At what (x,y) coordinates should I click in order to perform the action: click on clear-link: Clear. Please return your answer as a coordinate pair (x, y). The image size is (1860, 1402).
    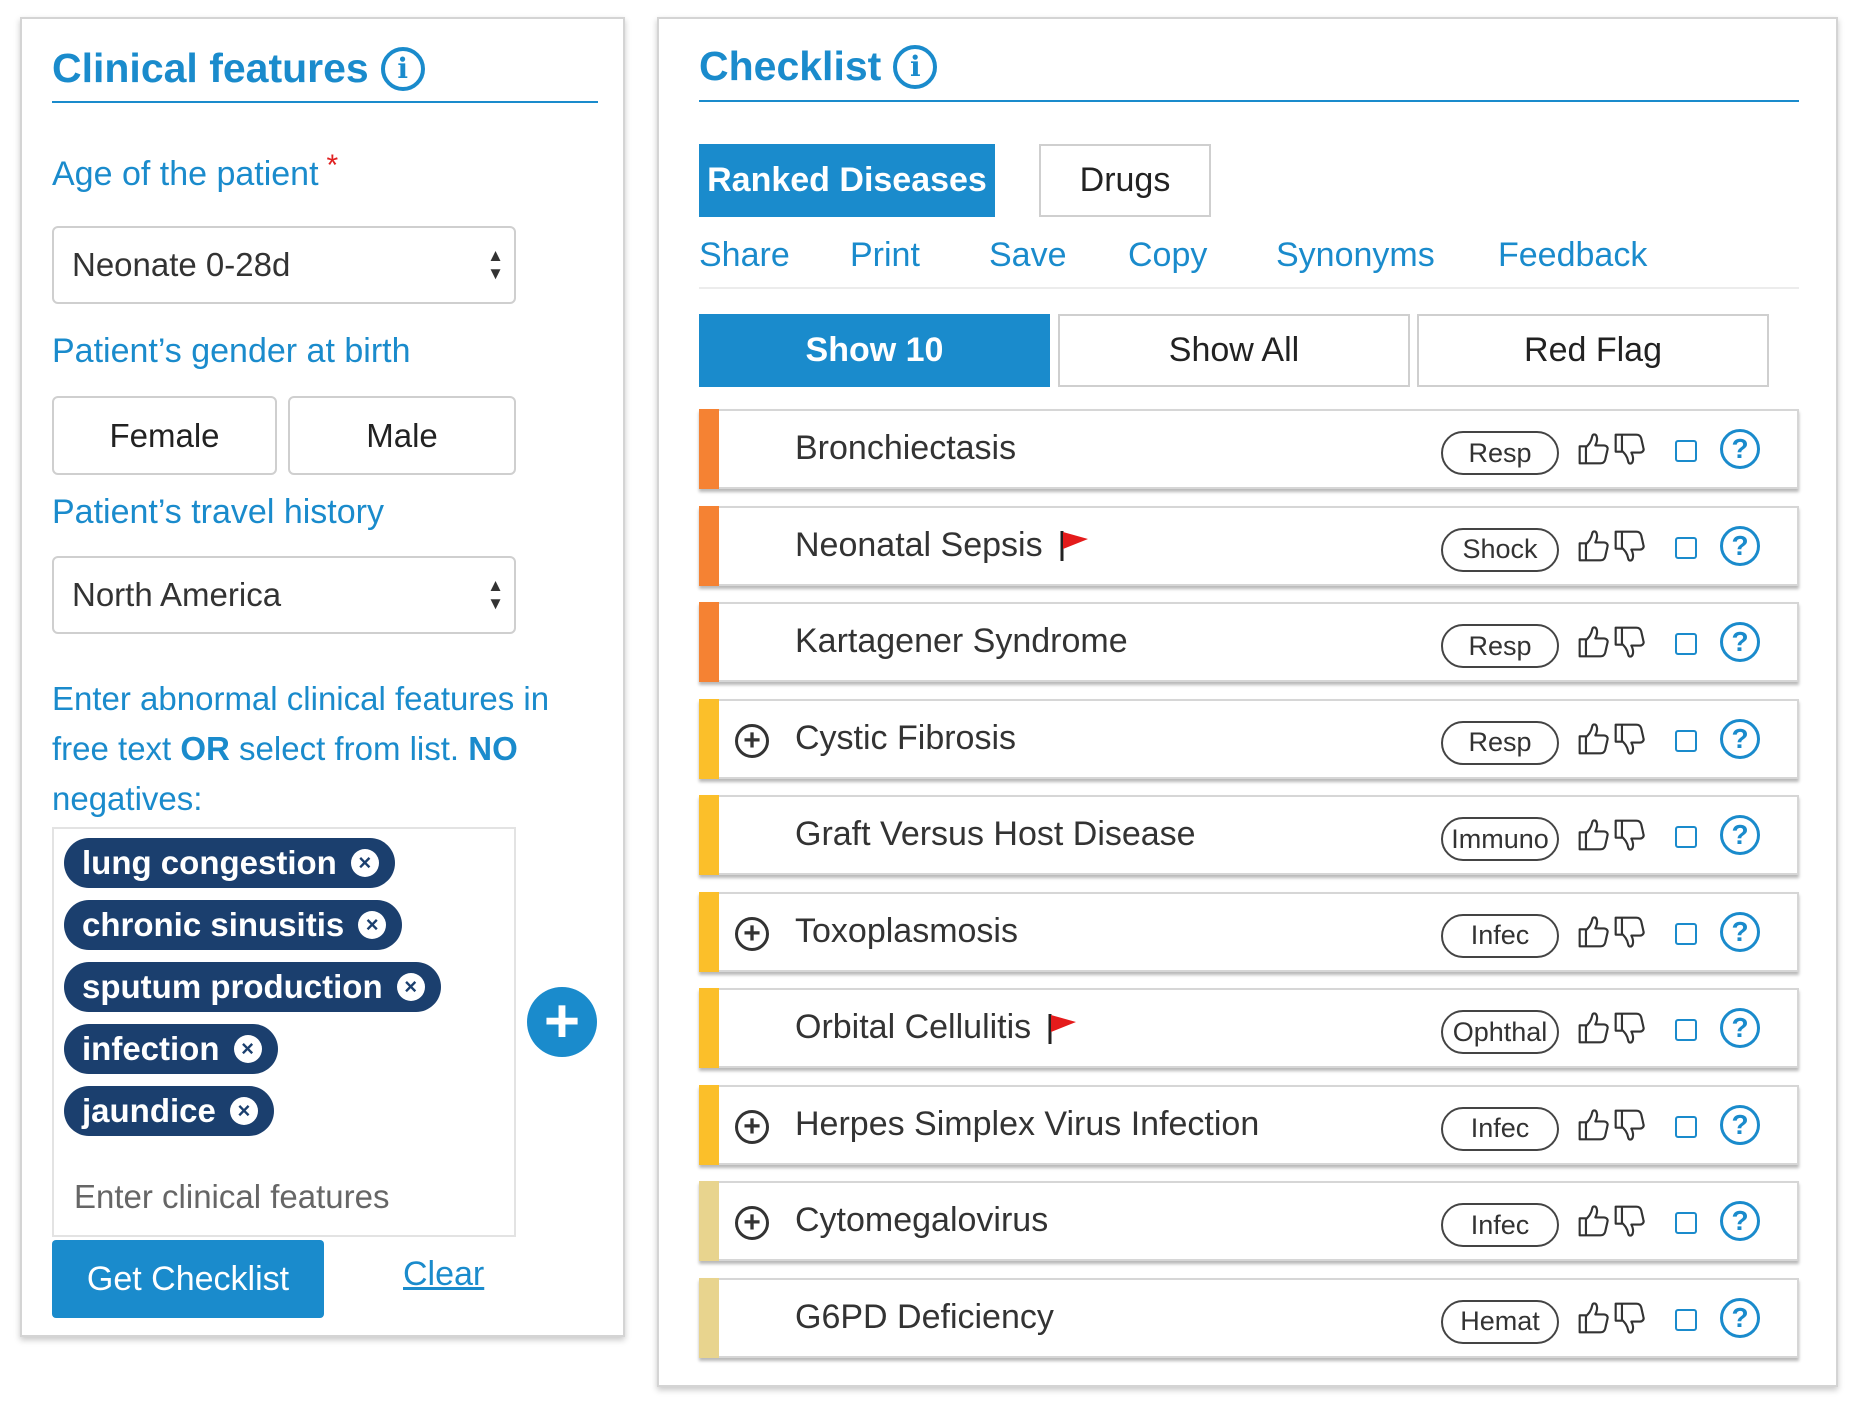
    Looking at the image, I should click on (444, 1274).